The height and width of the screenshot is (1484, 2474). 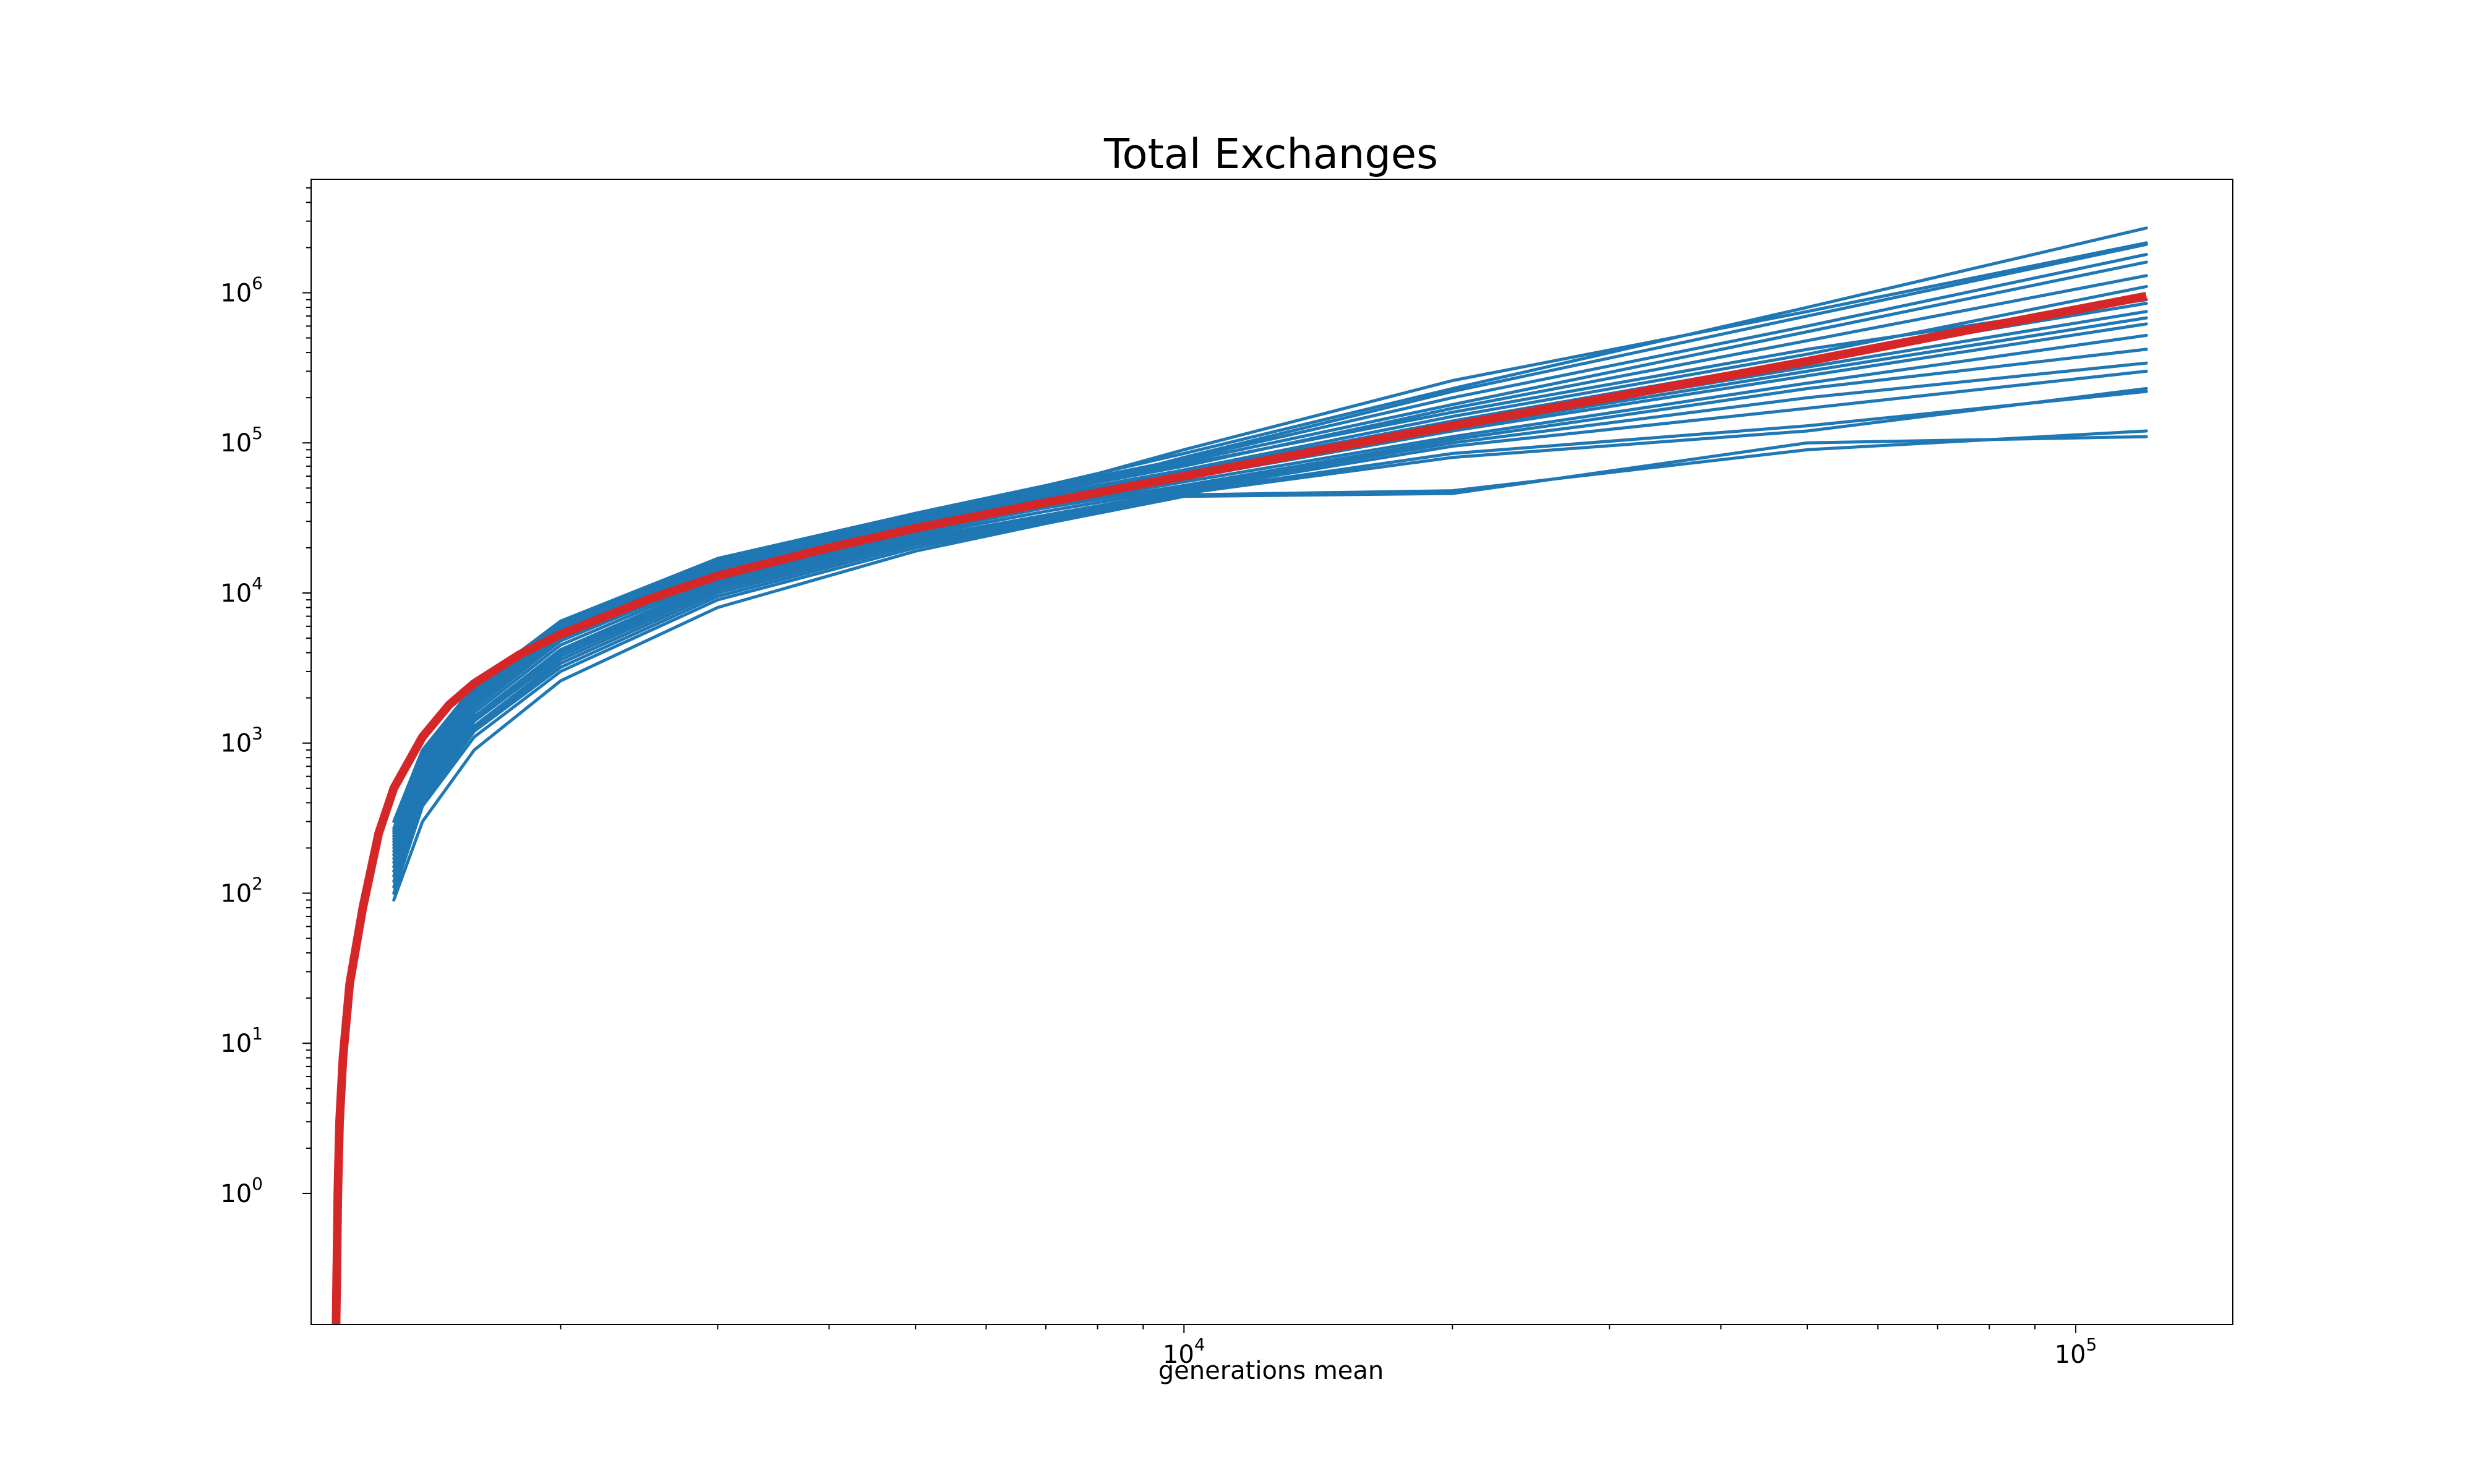 What do you see at coordinates (242, 890) in the screenshot?
I see `y-tick-label: 10²` at bounding box center [242, 890].